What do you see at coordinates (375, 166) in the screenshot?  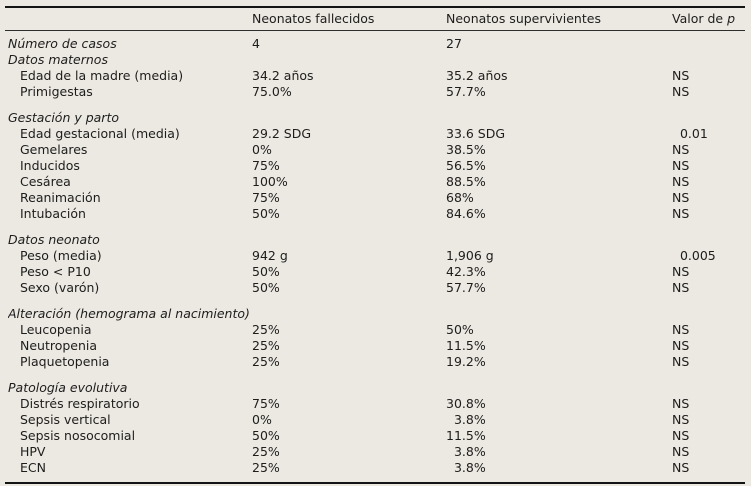 I see `table-row: Inducidos 75% 56.5% NS` at bounding box center [375, 166].